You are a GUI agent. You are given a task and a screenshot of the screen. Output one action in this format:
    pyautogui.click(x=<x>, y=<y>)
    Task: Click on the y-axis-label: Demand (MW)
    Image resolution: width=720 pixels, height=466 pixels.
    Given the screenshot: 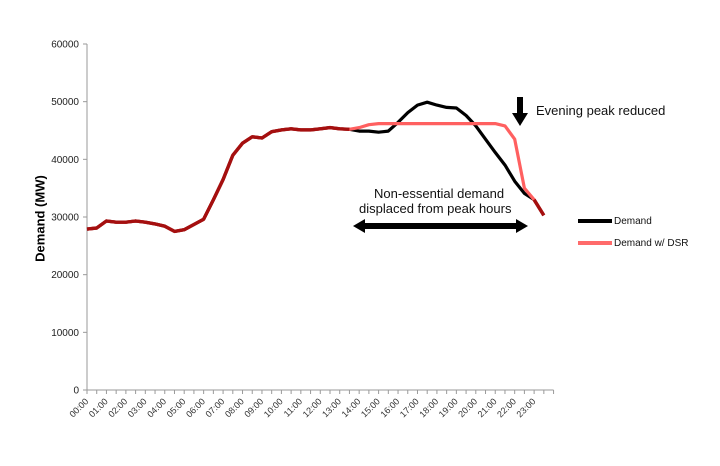 What is the action you would take?
    pyautogui.click(x=40, y=218)
    